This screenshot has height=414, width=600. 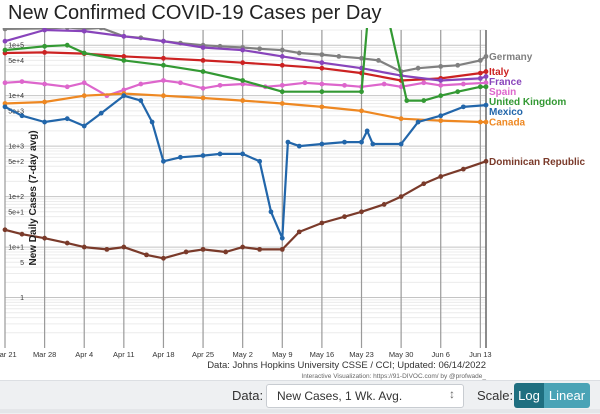 What do you see at coordinates (361, 354) in the screenshot?
I see `x-tick-label: May 23` at bounding box center [361, 354].